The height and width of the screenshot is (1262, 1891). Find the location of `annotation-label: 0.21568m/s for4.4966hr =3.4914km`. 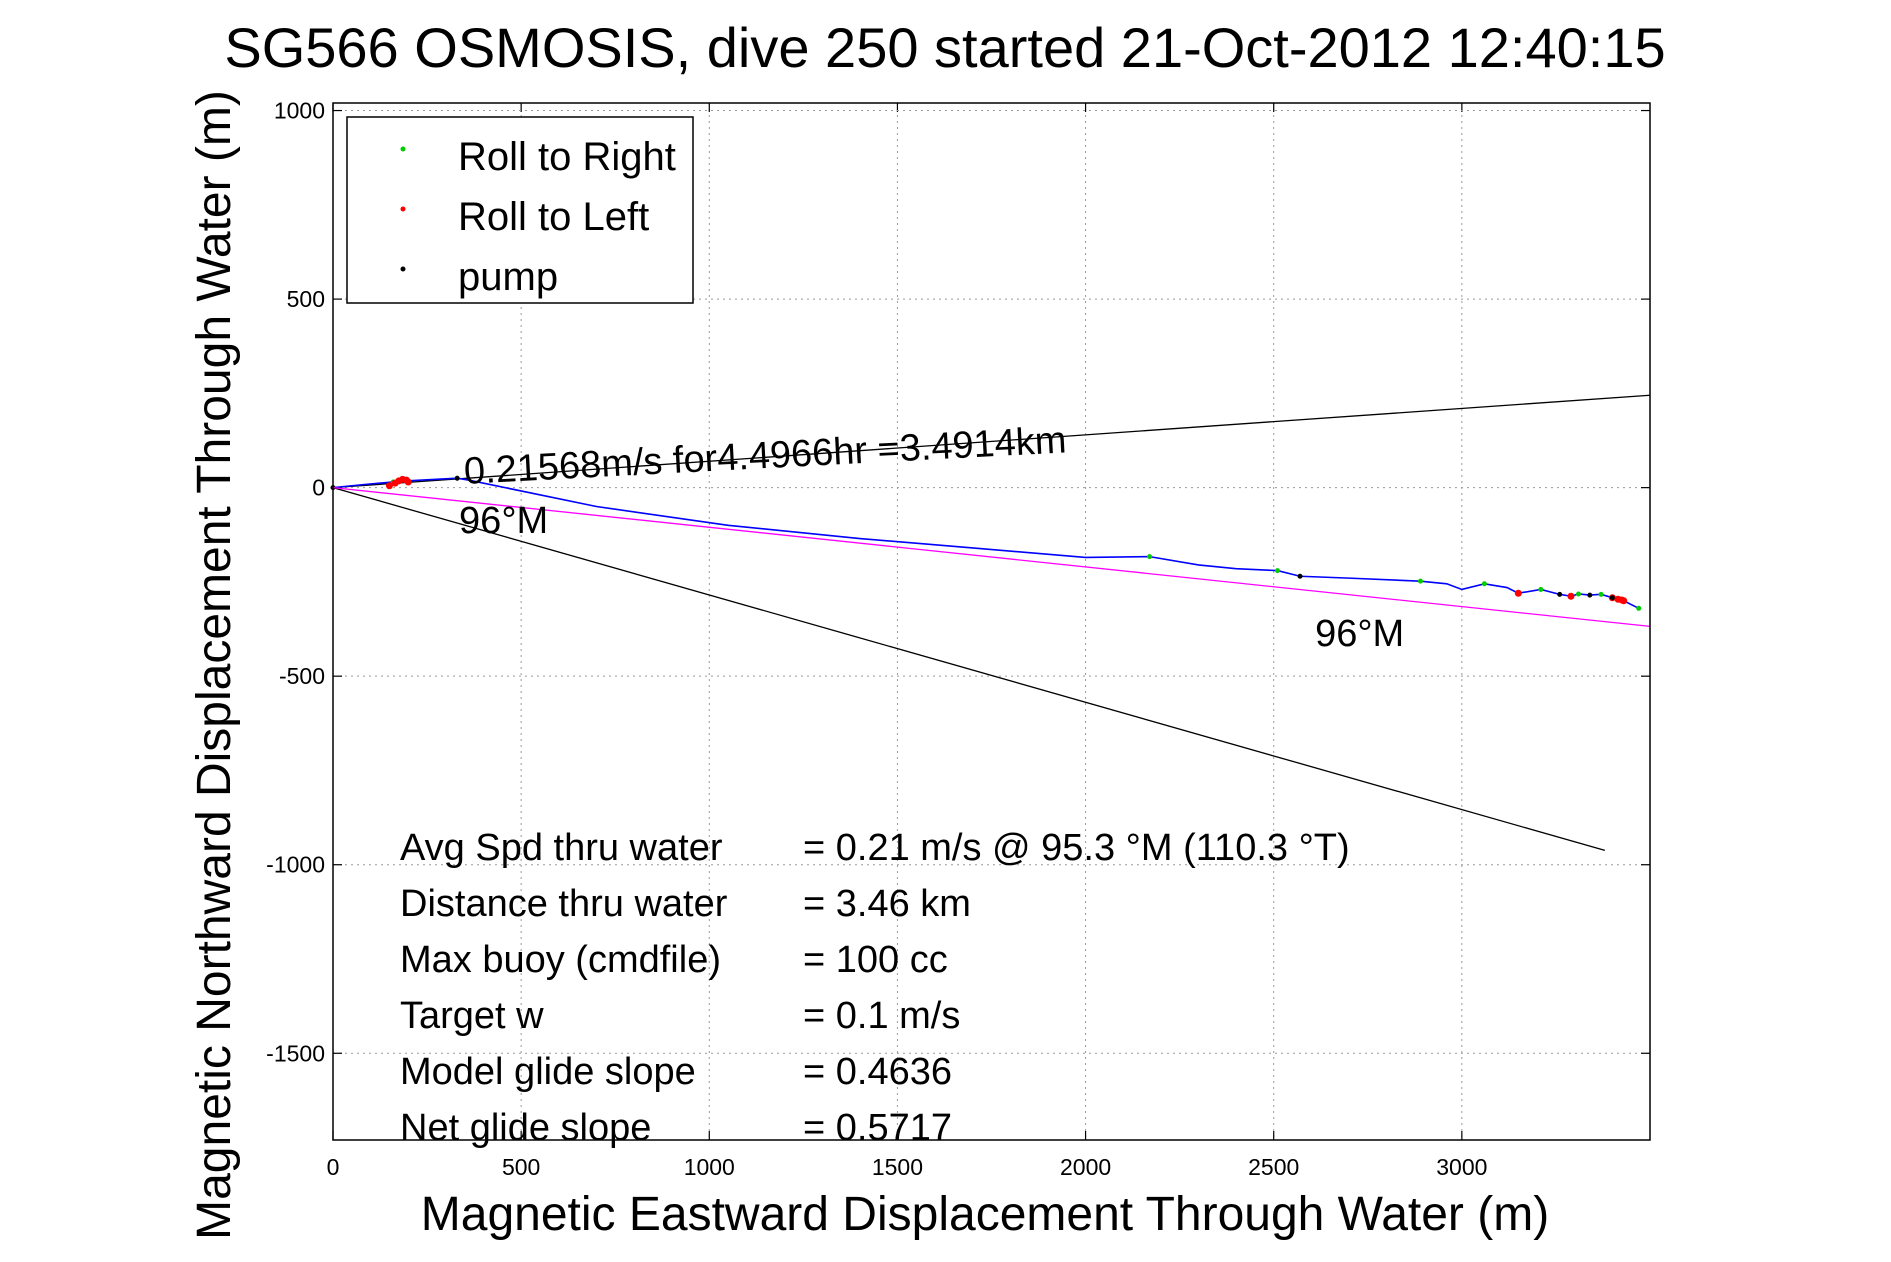

annotation-label: 0.21568m/s for4.4966hr =3.4914km is located at coordinates (765, 456).